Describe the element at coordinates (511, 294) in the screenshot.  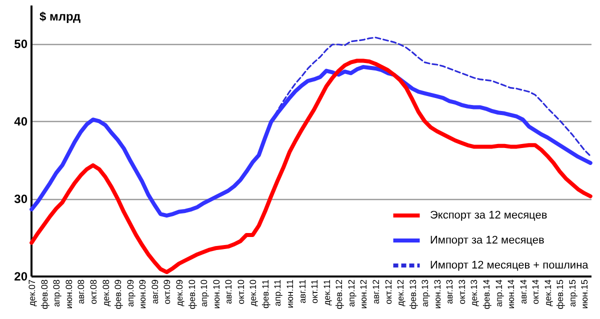
I see `x-tick-label: июн.14` at that location.